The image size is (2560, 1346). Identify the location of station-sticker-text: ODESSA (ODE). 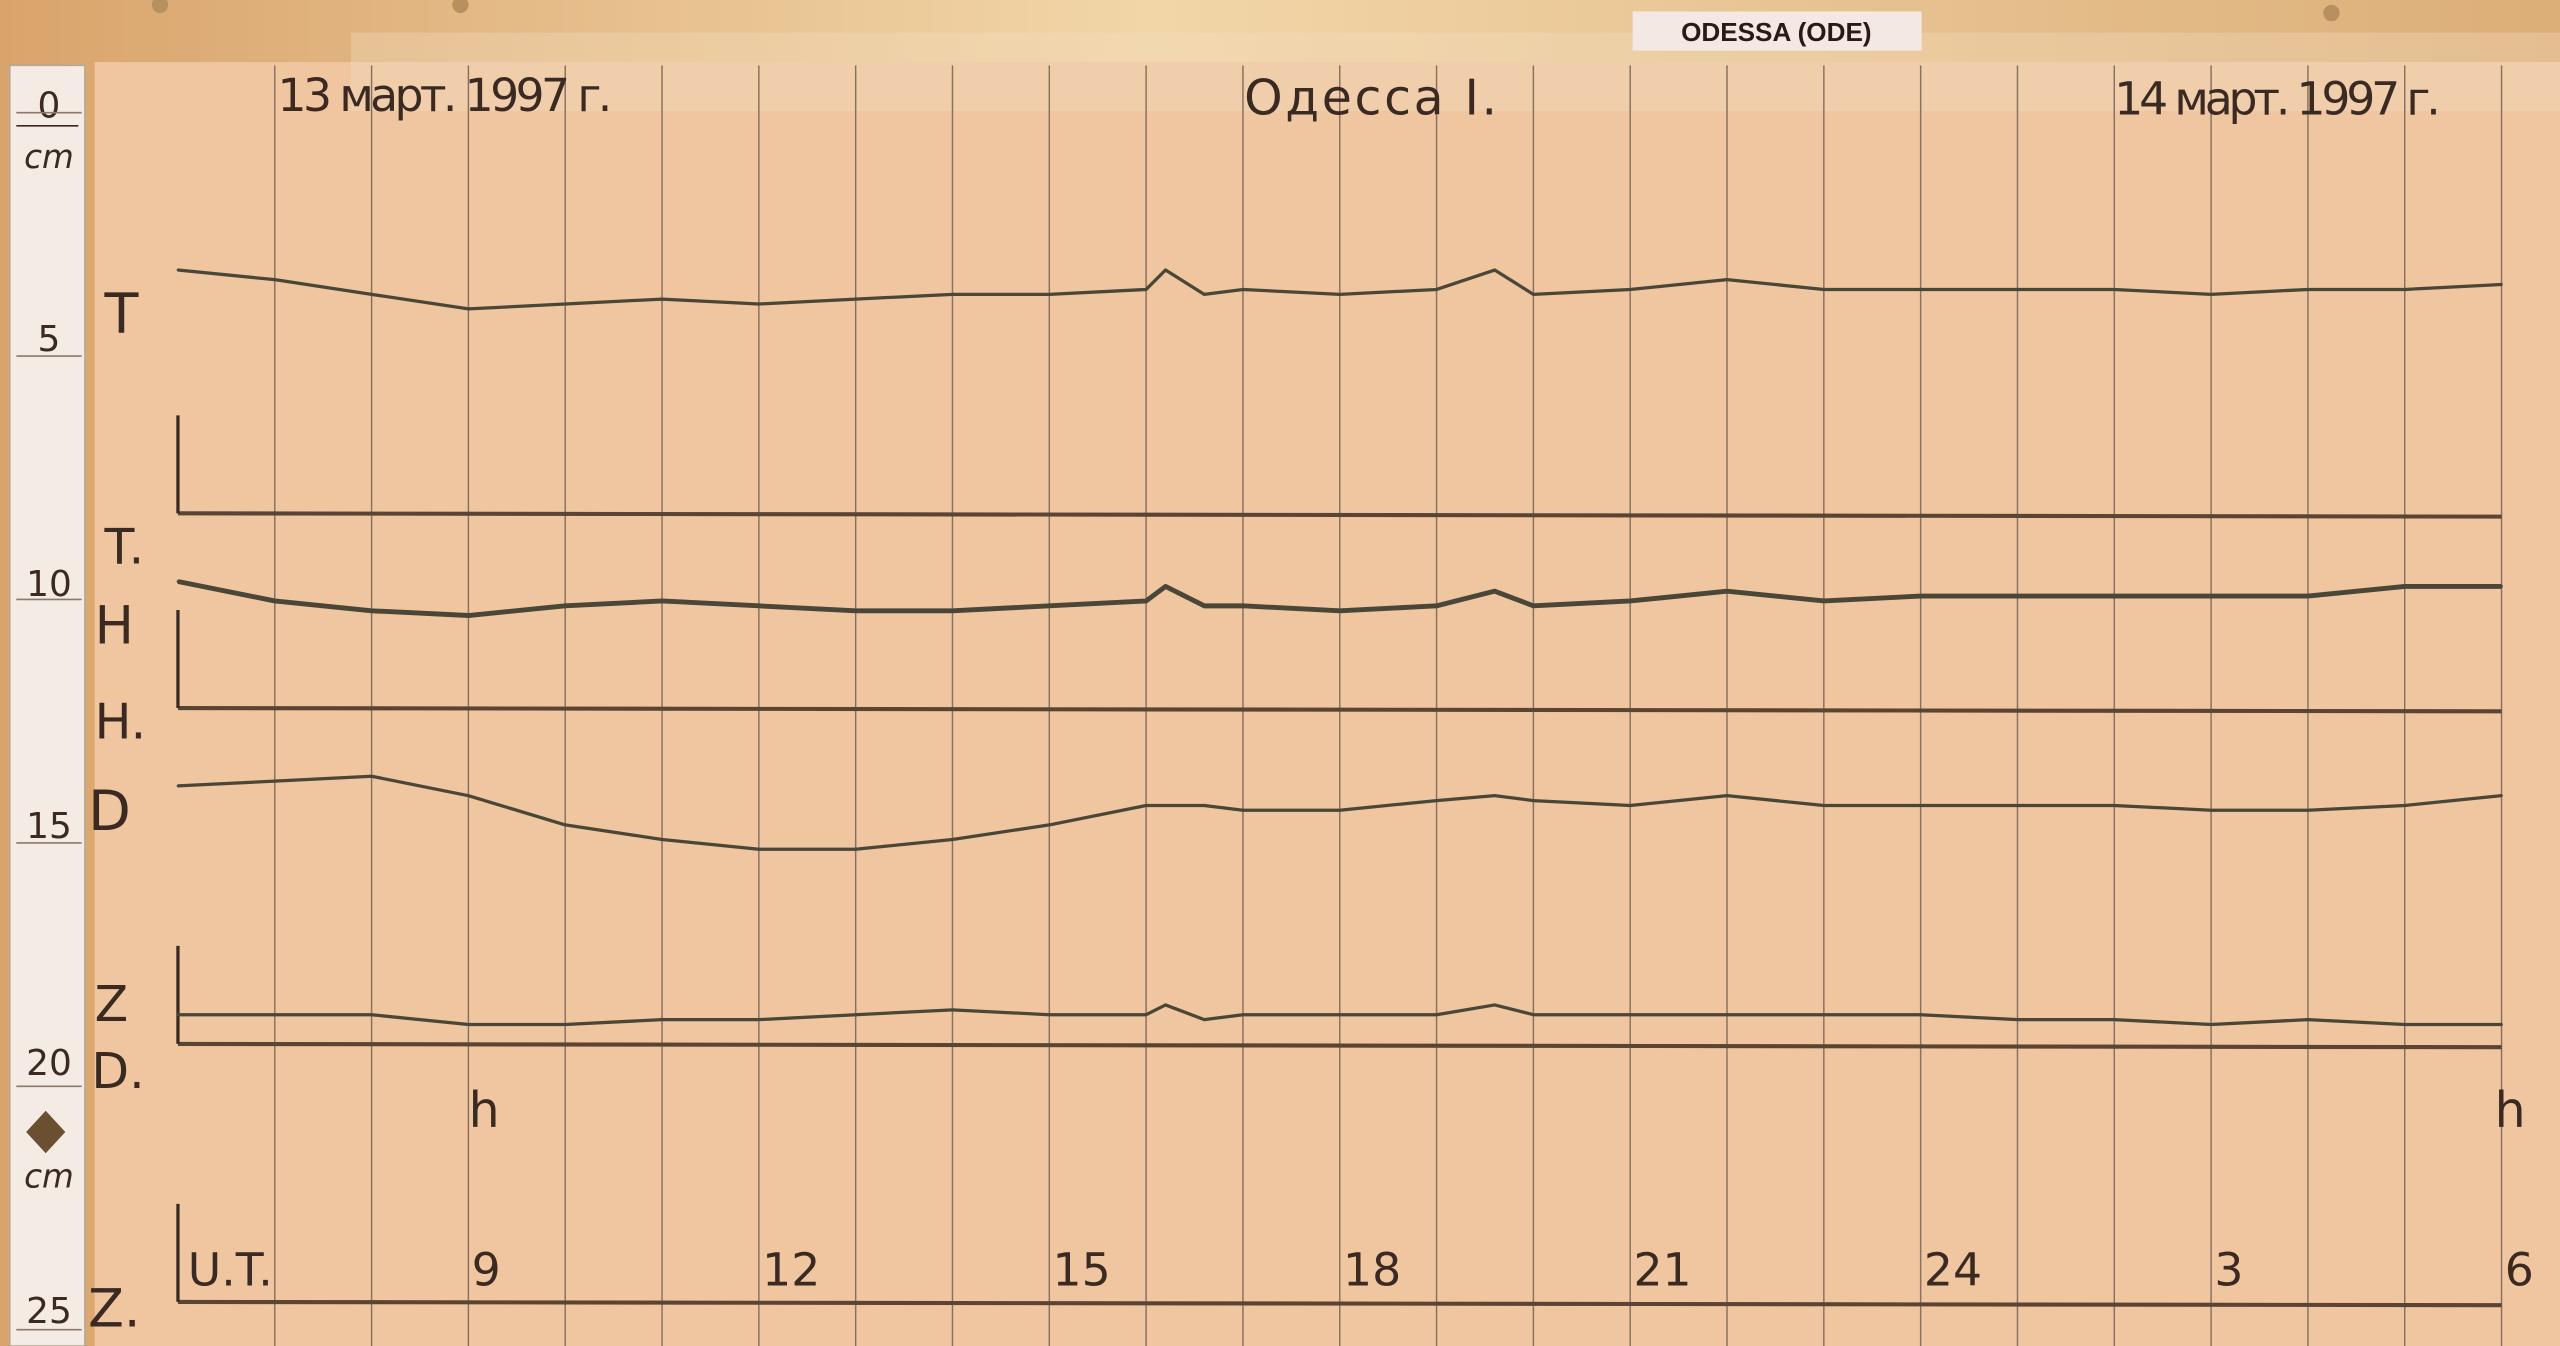
(1776, 32).